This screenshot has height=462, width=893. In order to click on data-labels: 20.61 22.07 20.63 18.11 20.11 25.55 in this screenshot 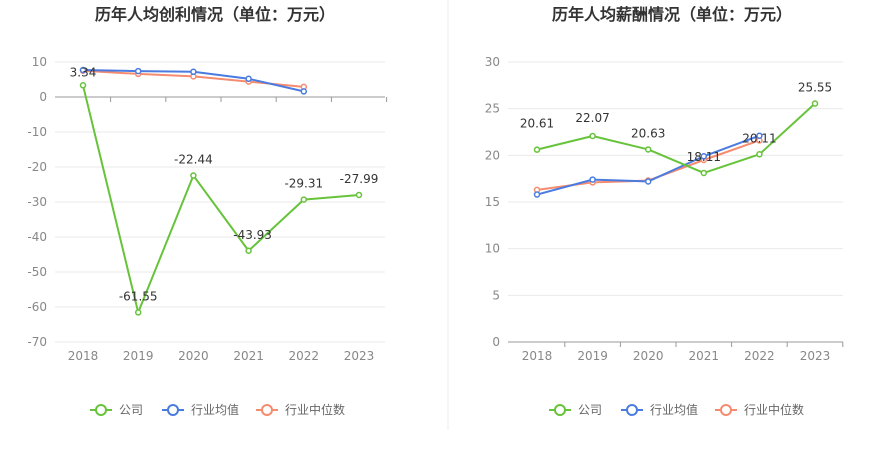, I will do `click(676, 122)`.